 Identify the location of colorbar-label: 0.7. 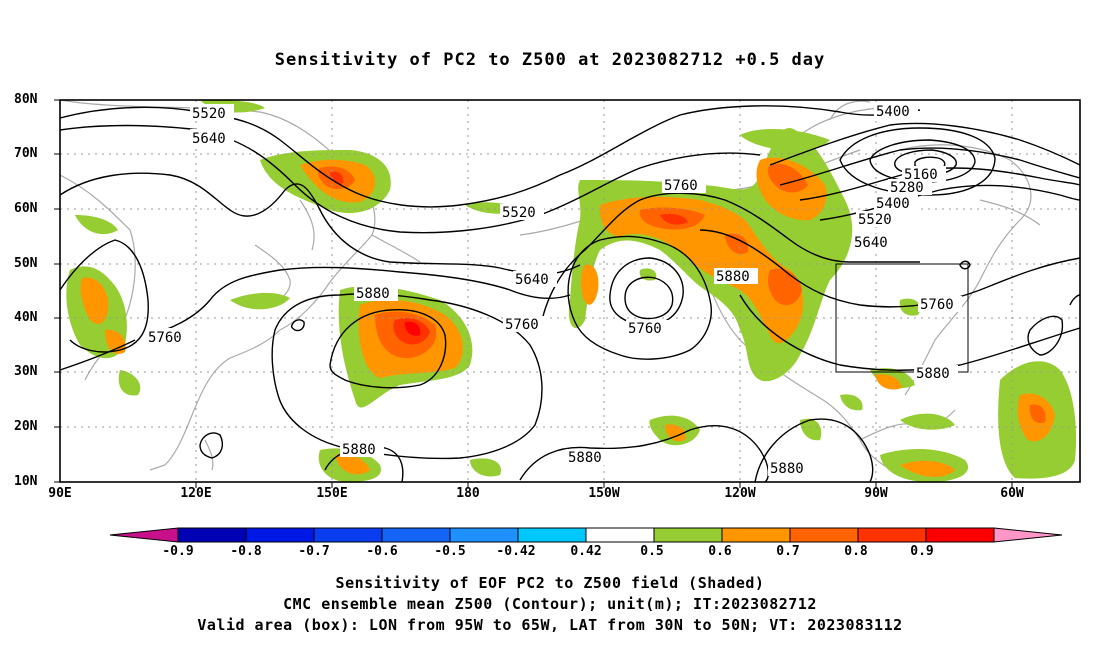
(788, 551).